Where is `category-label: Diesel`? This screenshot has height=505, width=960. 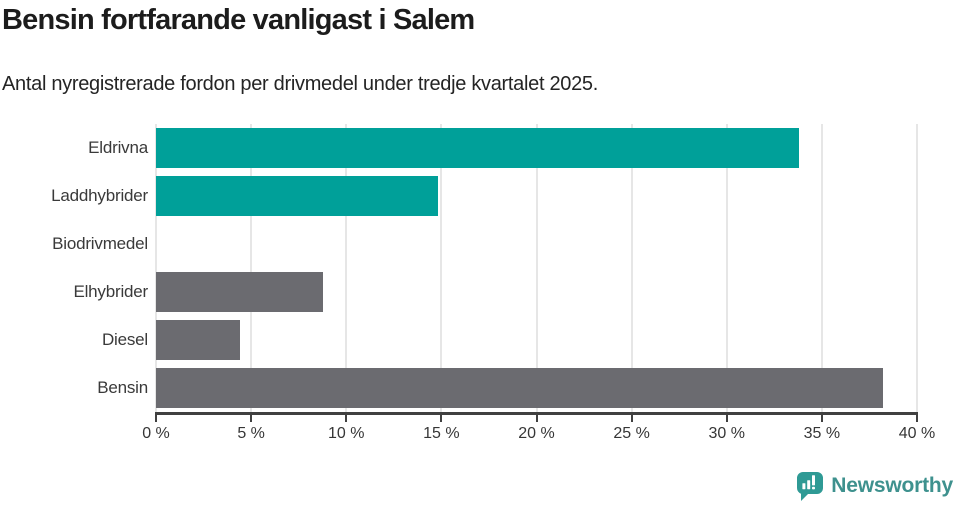 category-label: Diesel is located at coordinates (124, 339).